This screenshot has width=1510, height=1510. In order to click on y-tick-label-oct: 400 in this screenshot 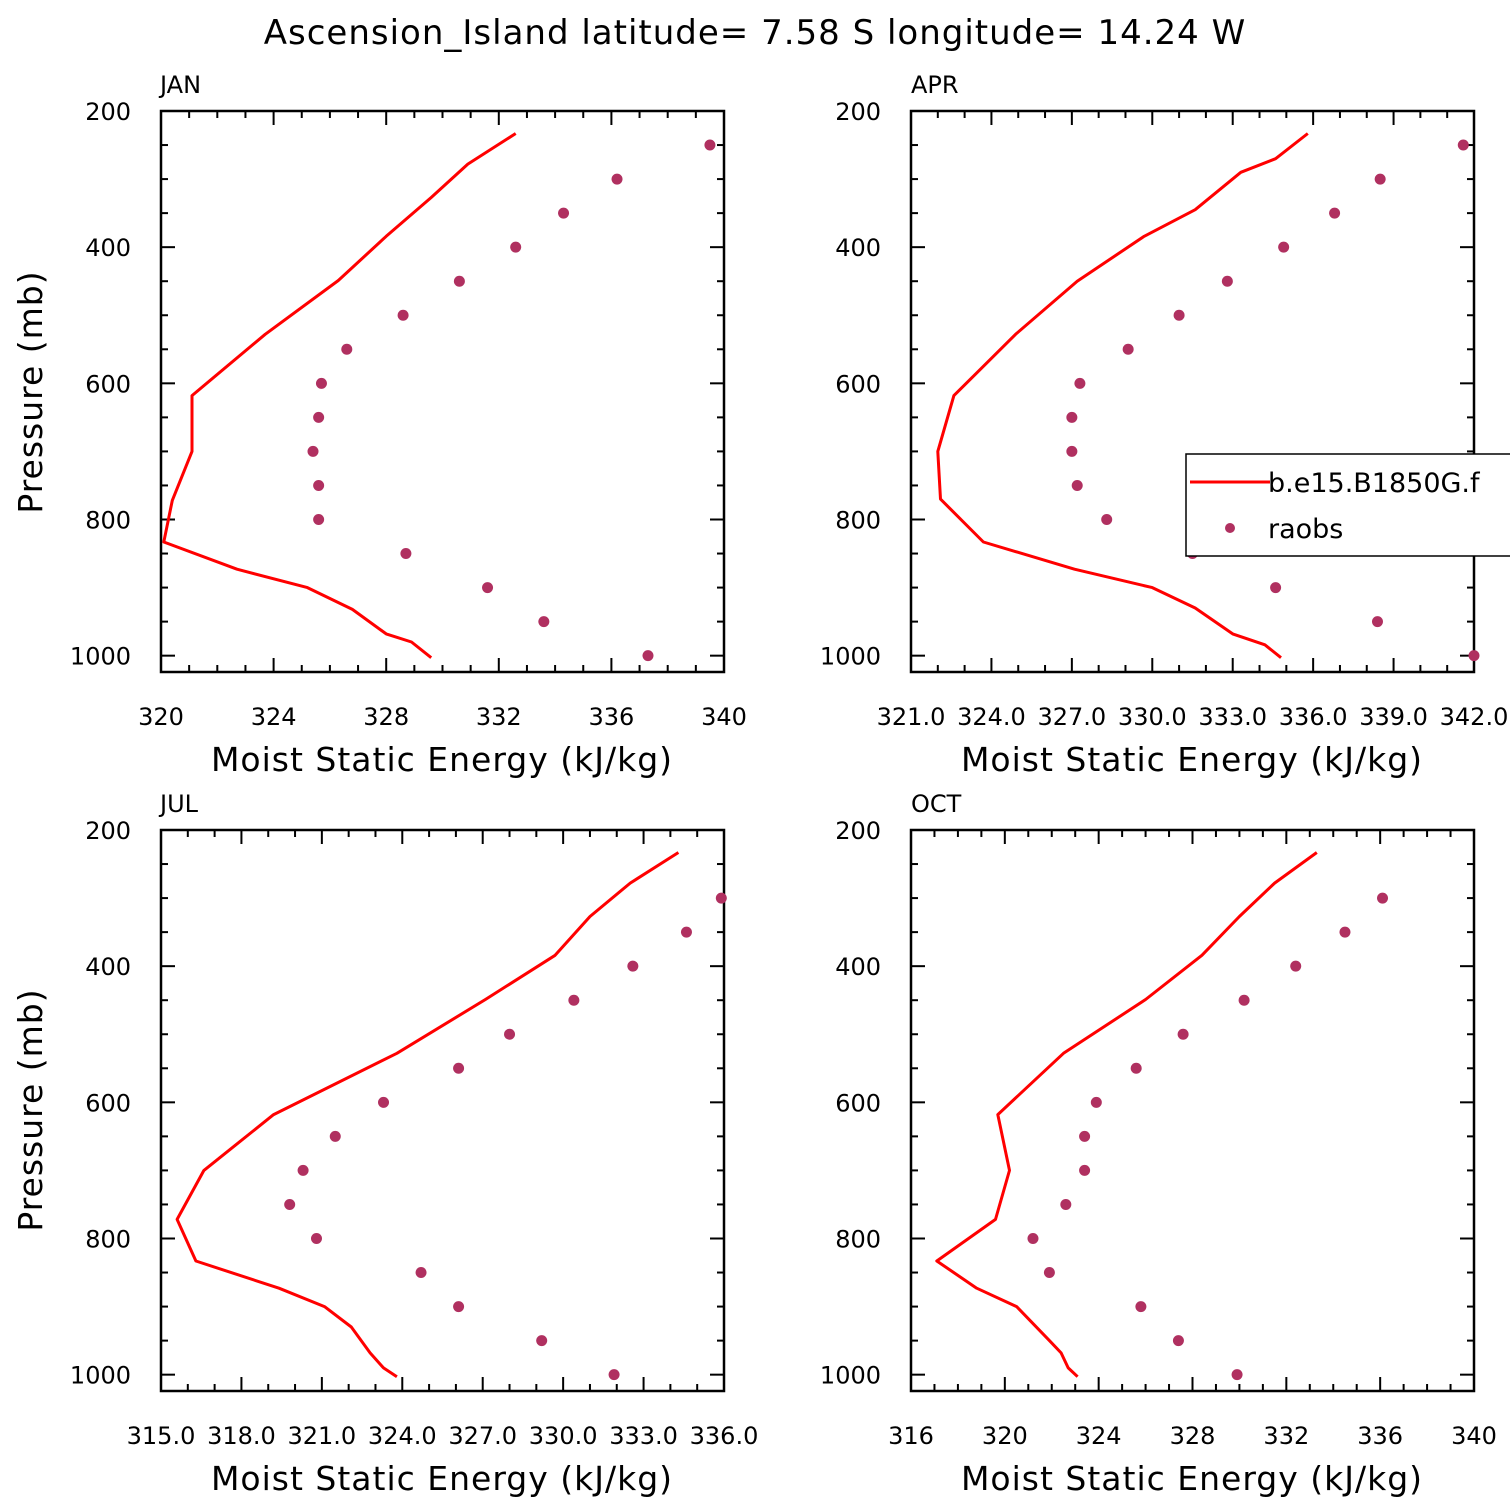, I will do `click(858, 967)`.